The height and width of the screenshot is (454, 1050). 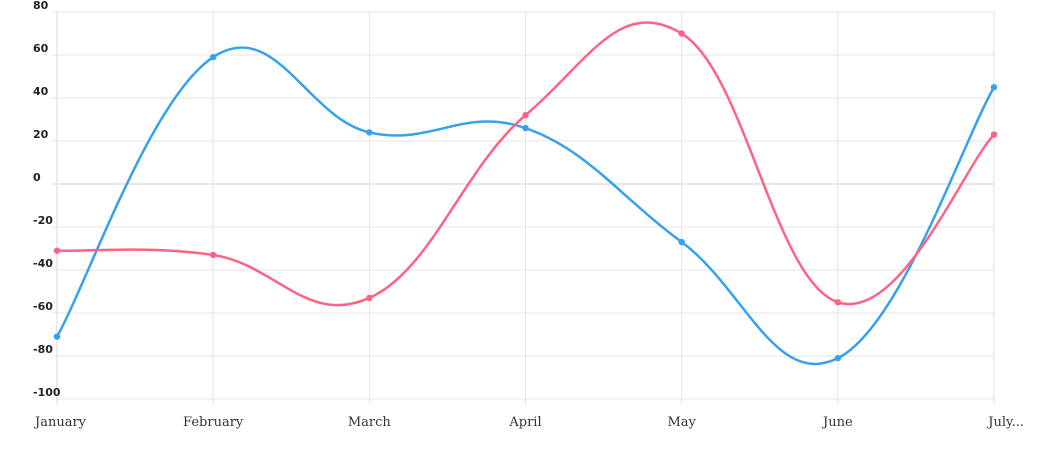 I want to click on y-axis: 80 60 40 20 0 -20 -40 -60 -80 -100, so click(x=47, y=199).